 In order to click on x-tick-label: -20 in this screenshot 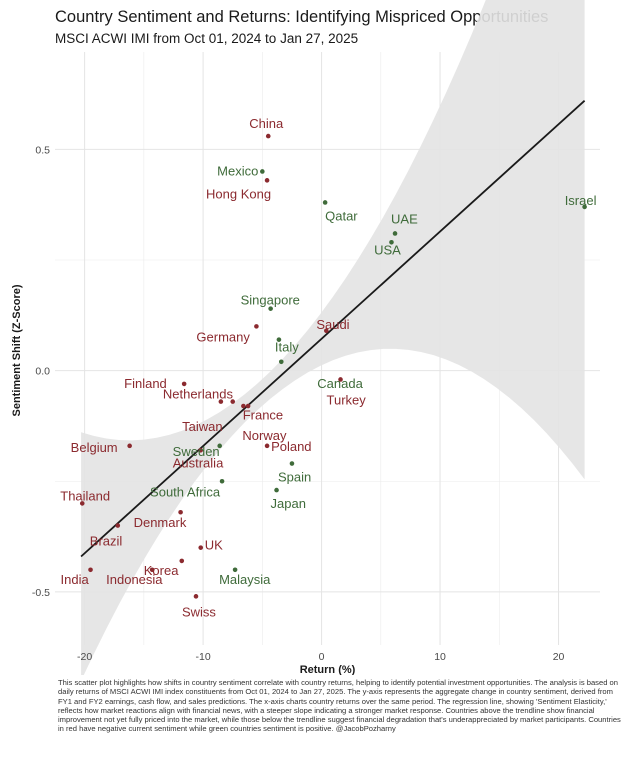, I will do `click(84, 657)`.